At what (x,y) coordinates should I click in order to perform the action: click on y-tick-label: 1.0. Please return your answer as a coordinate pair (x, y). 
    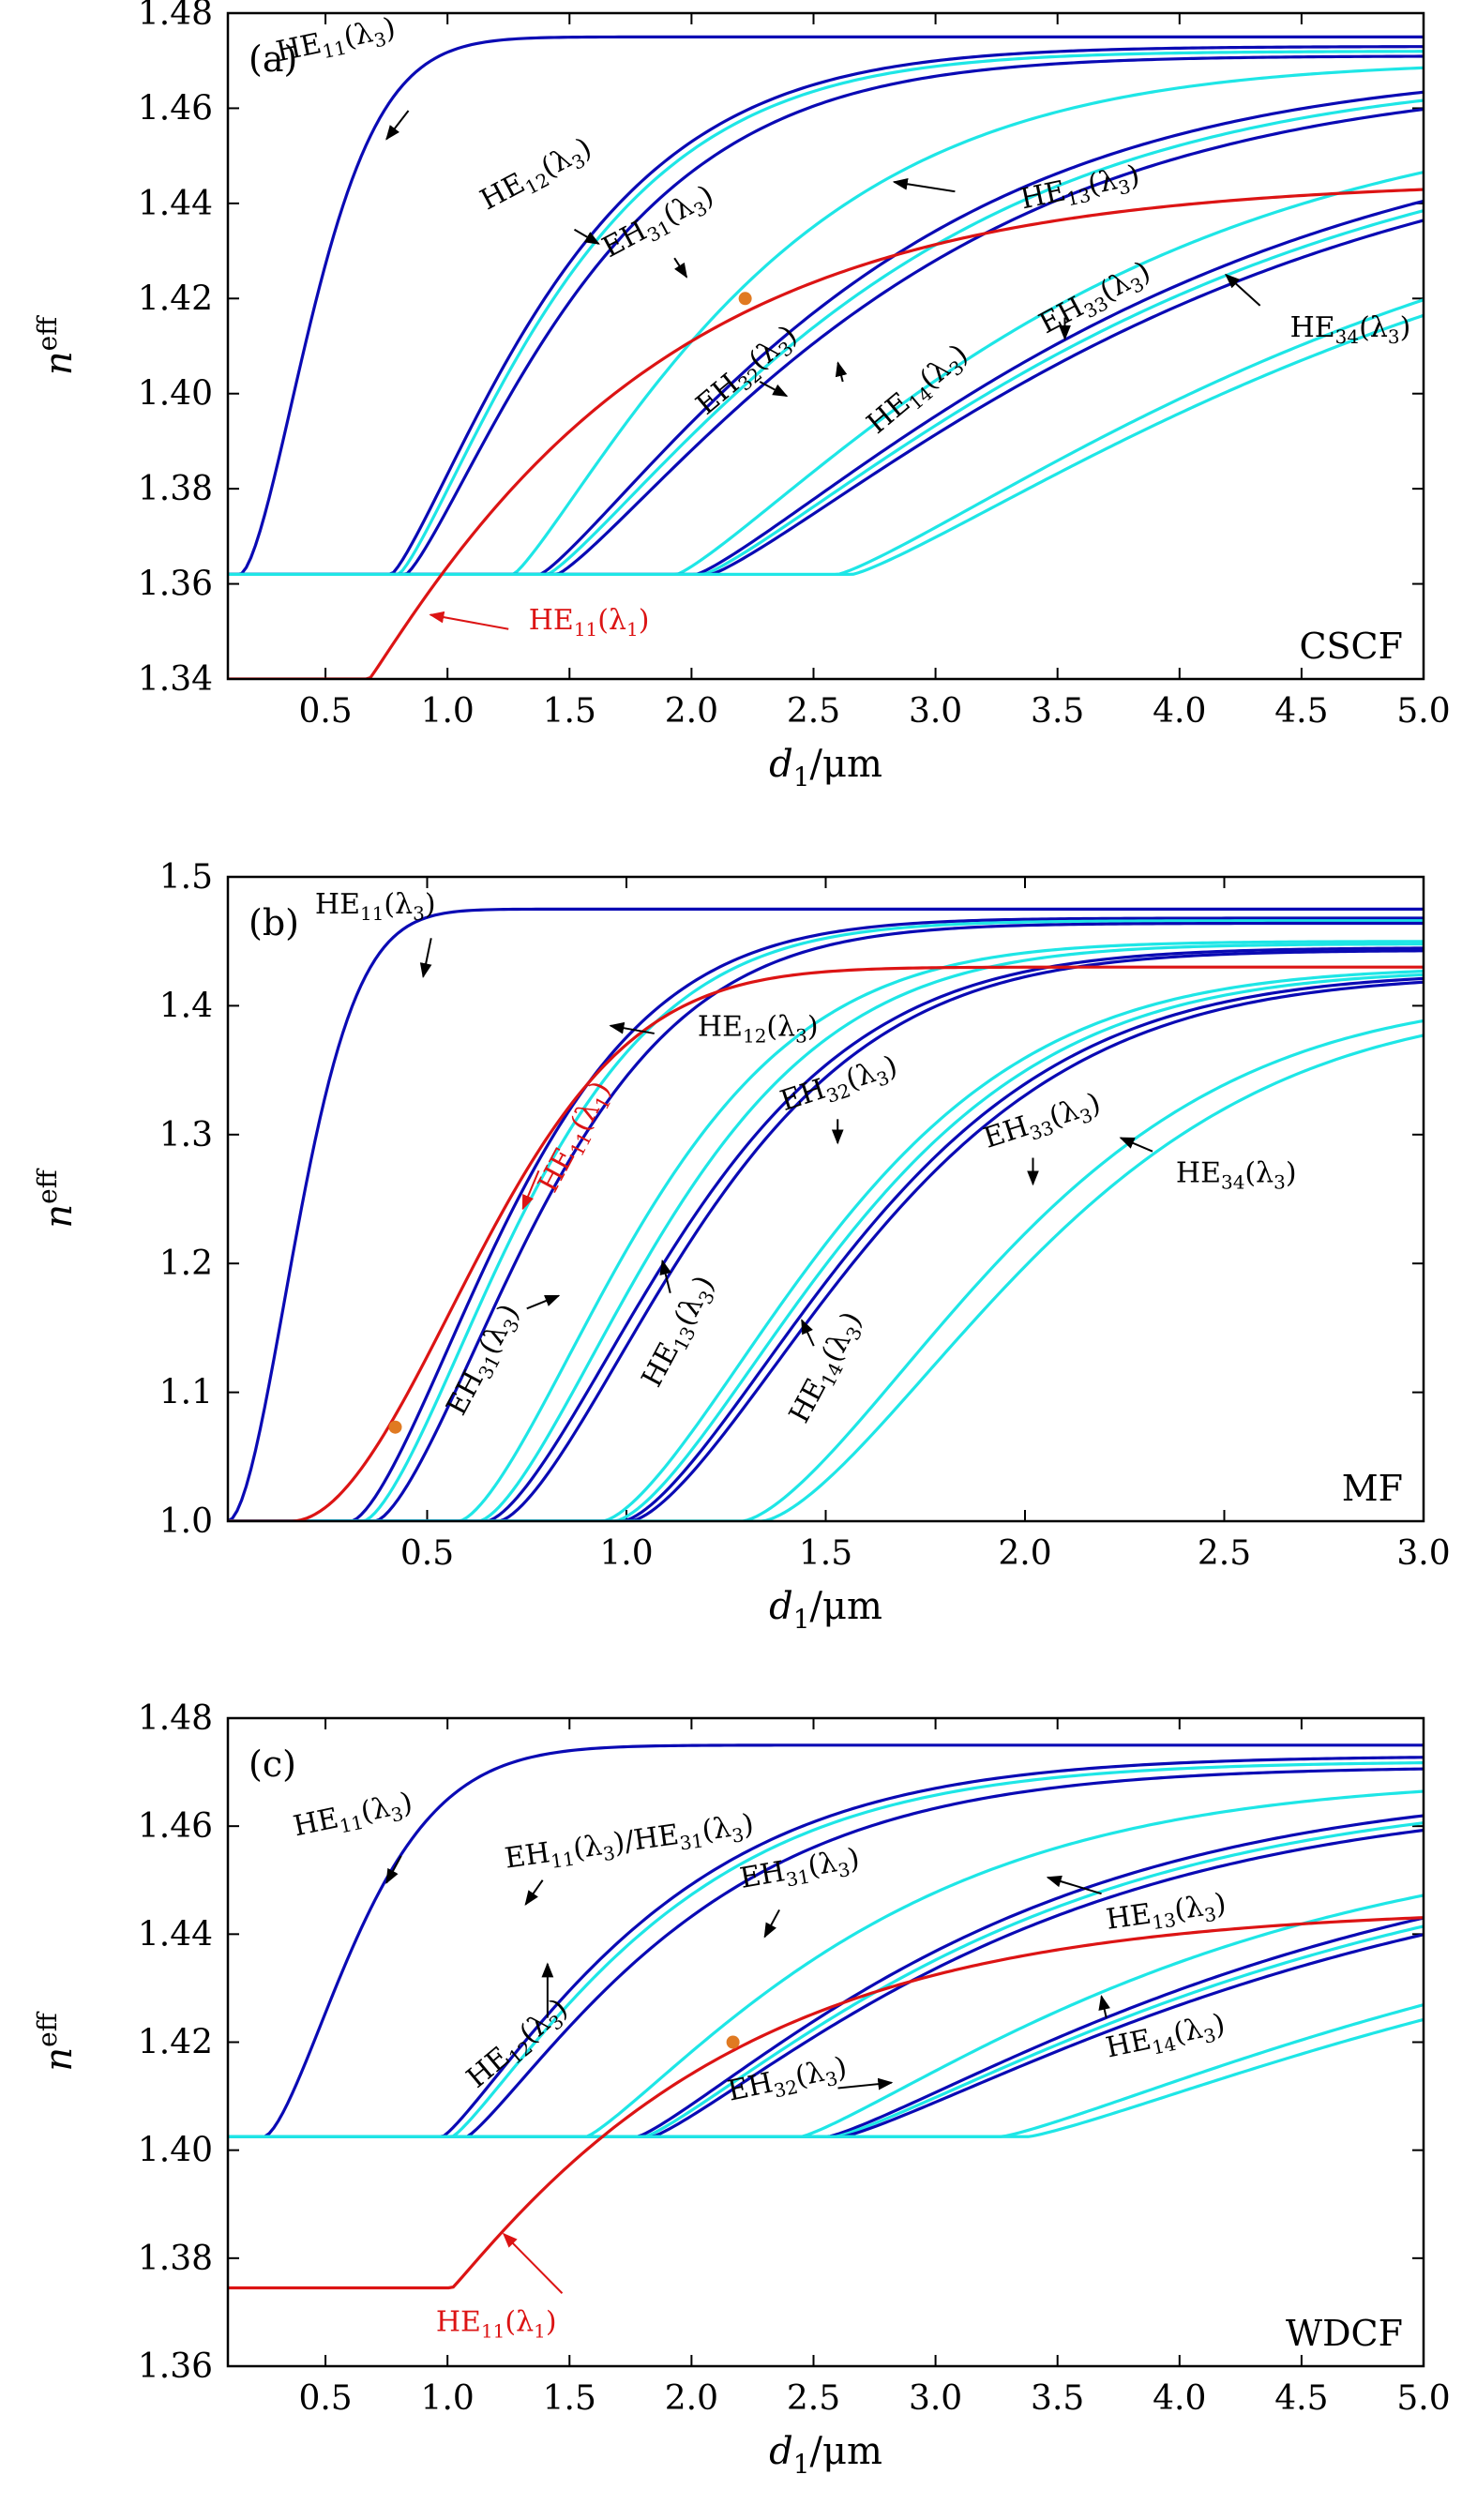
    Looking at the image, I should click on (186, 1521).